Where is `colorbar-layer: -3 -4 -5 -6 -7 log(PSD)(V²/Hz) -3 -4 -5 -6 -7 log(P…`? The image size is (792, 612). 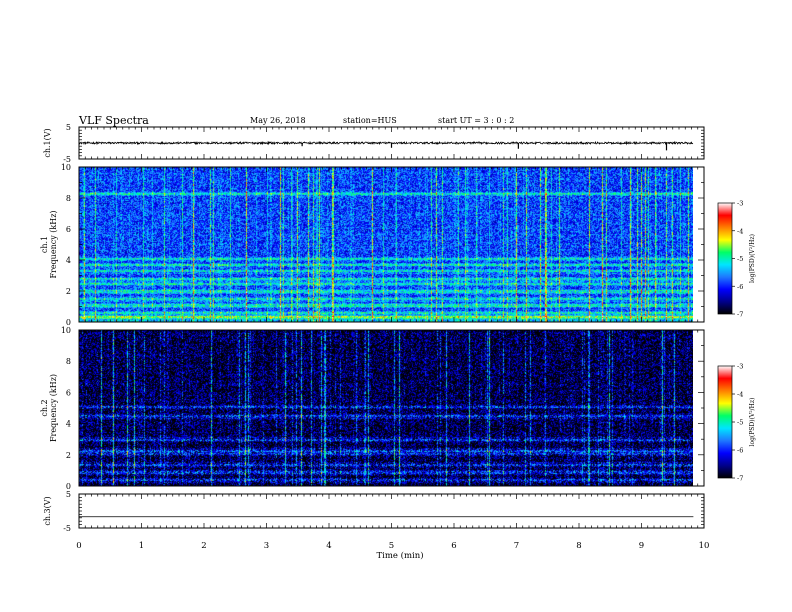 colorbar-layer: -3 -4 -5 -6 -7 log(PSD)(V²/Hz) -3 -4 -5 -6 -7 log(P… is located at coordinates (736, 341).